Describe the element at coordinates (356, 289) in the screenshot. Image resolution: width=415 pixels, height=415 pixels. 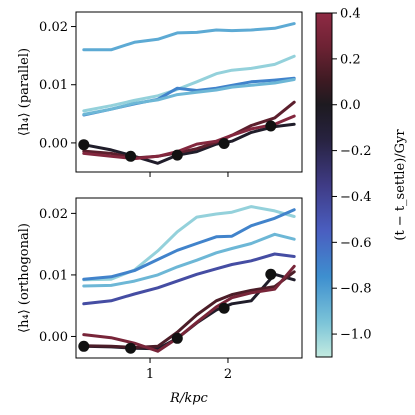
I see `colorbar-tick-label-6: −0.8` at that location.